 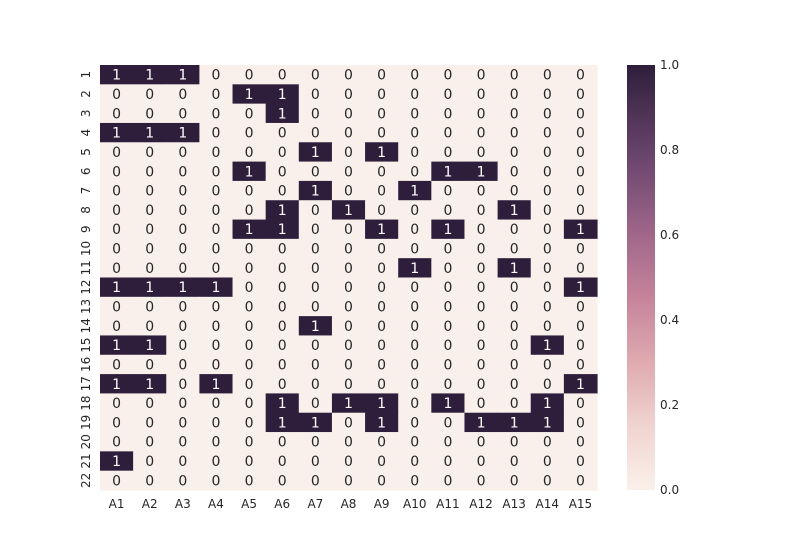 I want to click on y-tick-label: 8, so click(x=86, y=210).